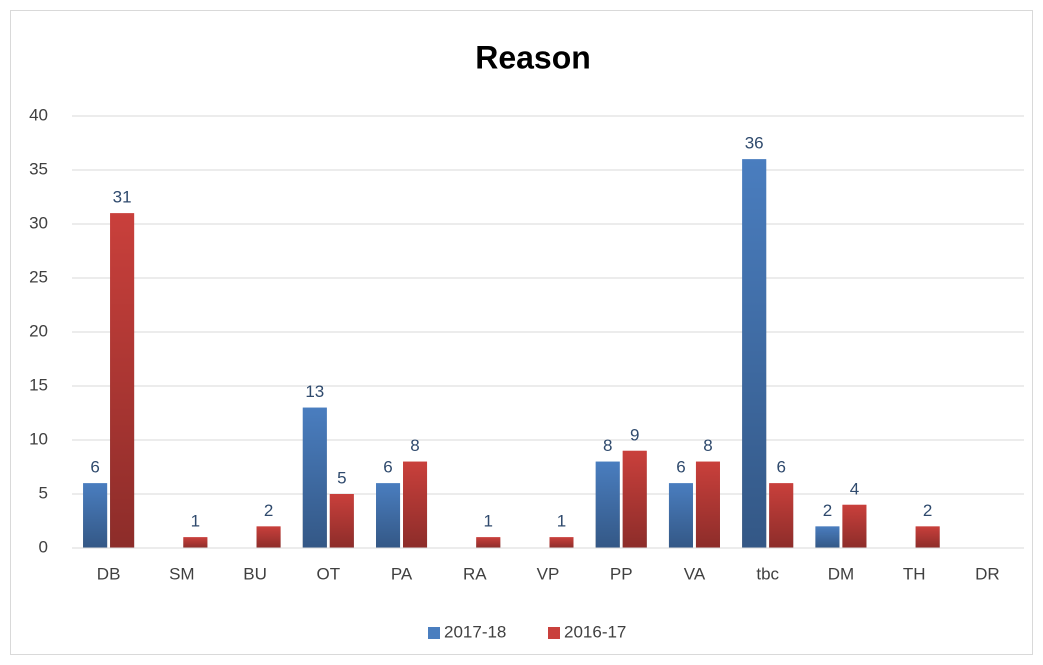  What do you see at coordinates (38, 168) in the screenshot?
I see `y-tick-label: 35` at bounding box center [38, 168].